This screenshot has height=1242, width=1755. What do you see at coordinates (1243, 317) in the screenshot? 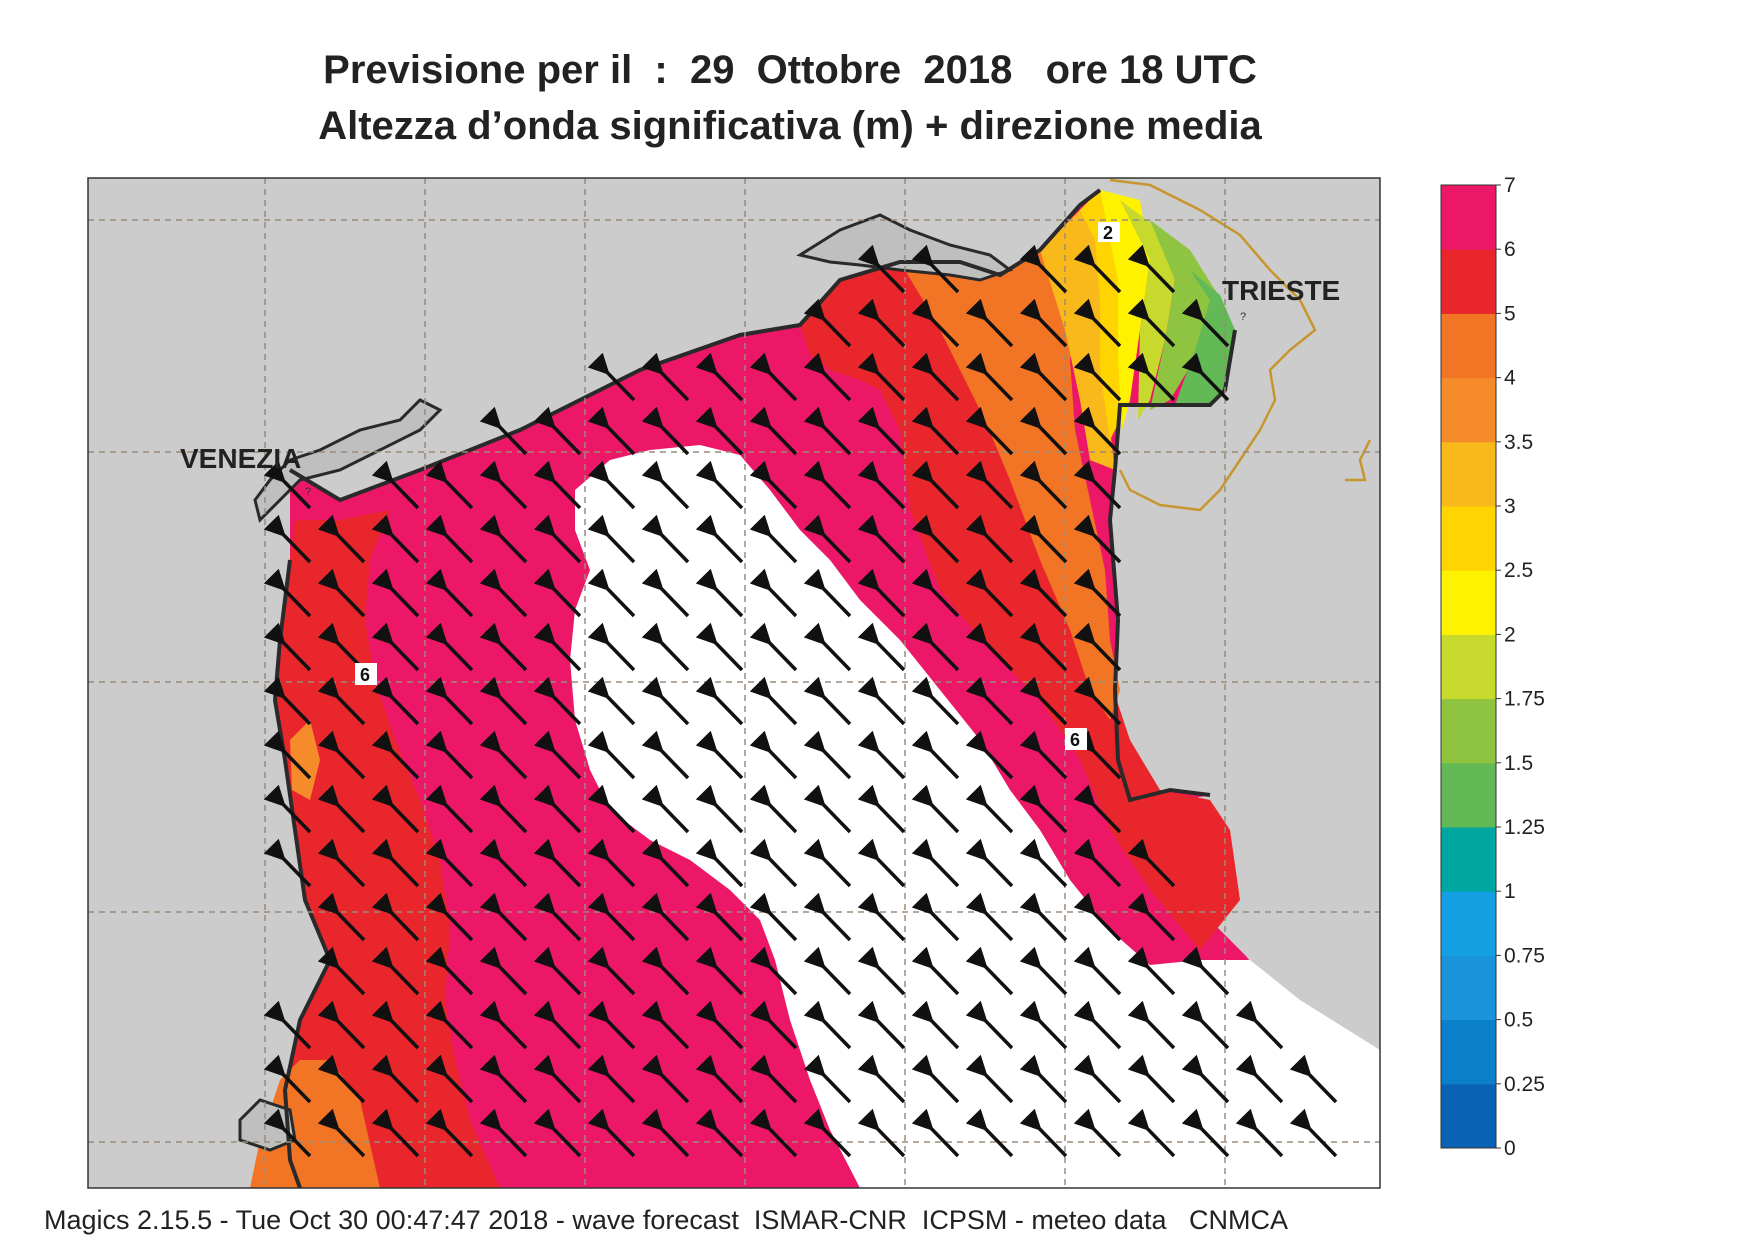
I see `unknown-mark-trieste: ?` at bounding box center [1243, 317].